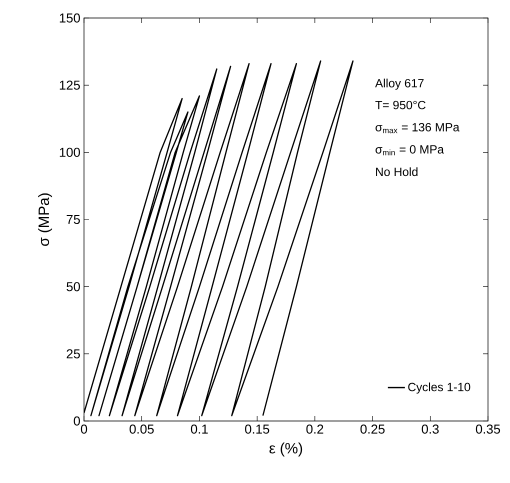 The width and height of the screenshot is (510, 483). What do you see at coordinates (488, 429) in the screenshot?
I see `x-tick-label: 0.35` at bounding box center [488, 429].